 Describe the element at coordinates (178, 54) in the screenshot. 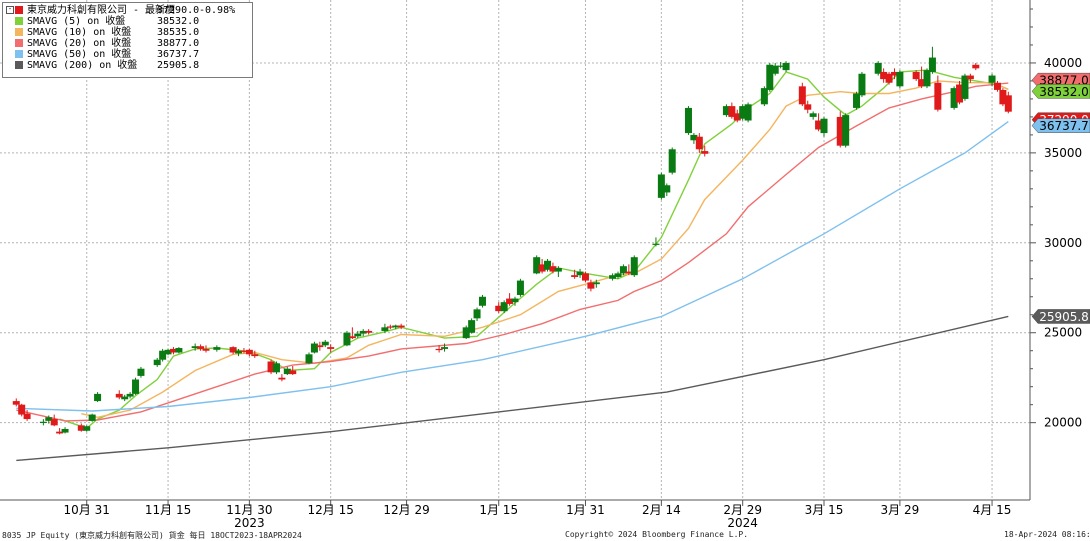

I see `legend-value: 36737.7` at that location.